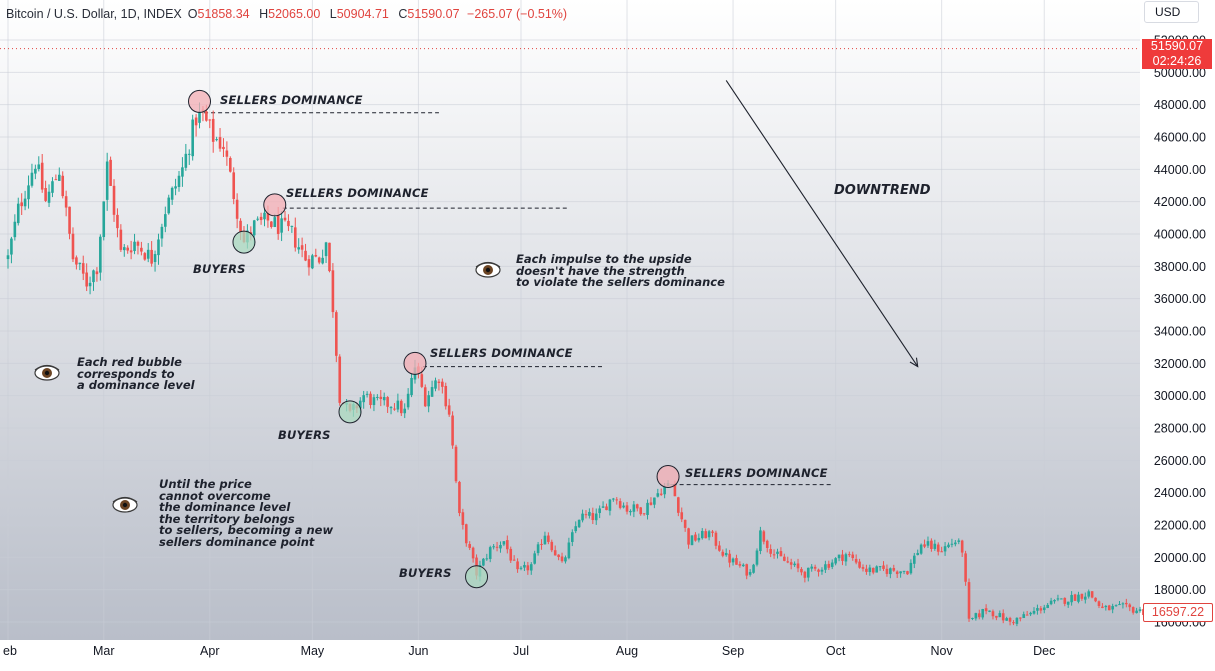  What do you see at coordinates (1180, 138) in the screenshot?
I see `price-tick-label: 46000.00` at bounding box center [1180, 138].